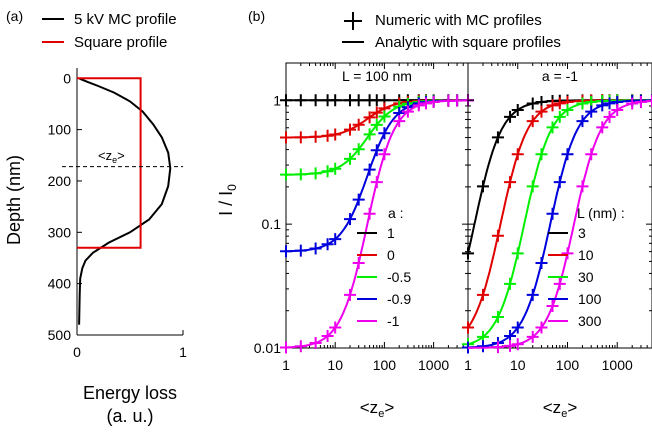  Describe the element at coordinates (518, 365) in the screenshot. I see `x-tick-label: 10` at that location.